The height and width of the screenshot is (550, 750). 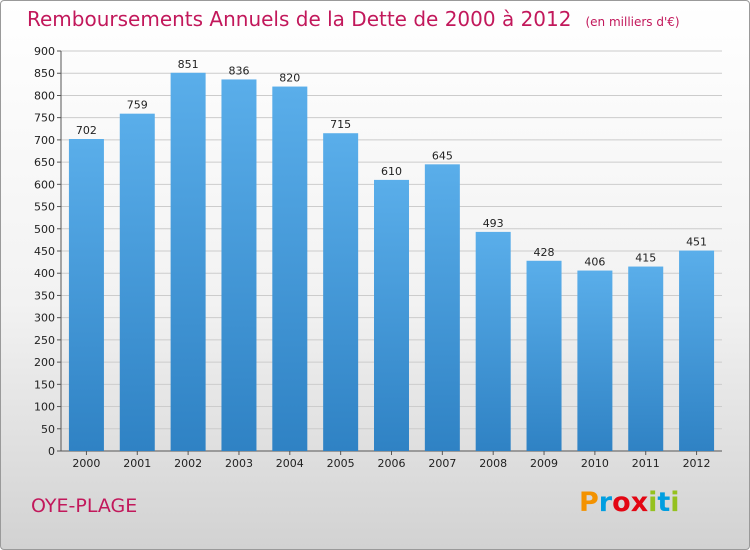 What do you see at coordinates (544, 252) in the screenshot?
I see `bar-value-label: 428` at bounding box center [544, 252].